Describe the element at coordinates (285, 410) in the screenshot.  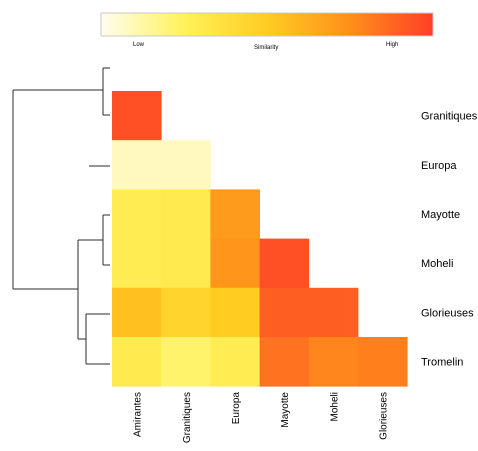
I see `column-label-4: Mayotte` at that location.